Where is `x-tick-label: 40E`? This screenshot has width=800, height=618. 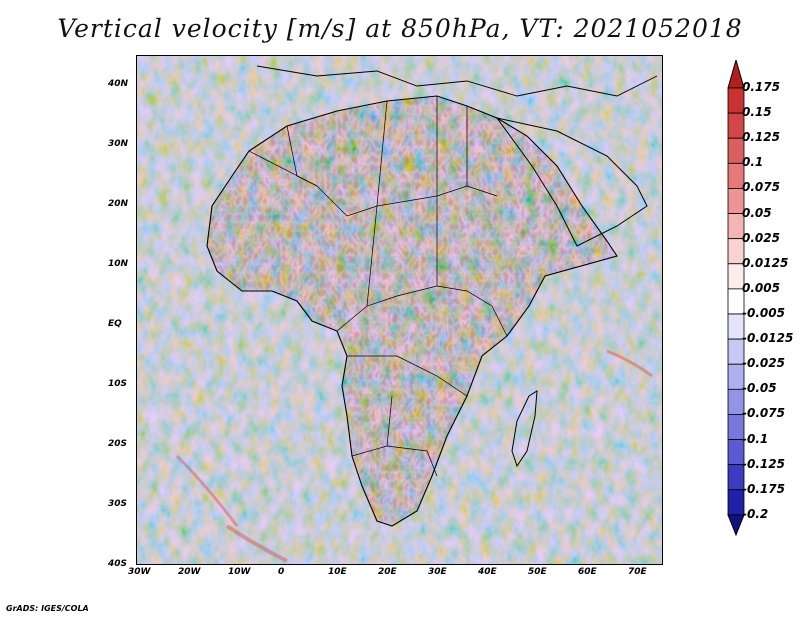 x-tick-label: 40E is located at coordinates (487, 572).